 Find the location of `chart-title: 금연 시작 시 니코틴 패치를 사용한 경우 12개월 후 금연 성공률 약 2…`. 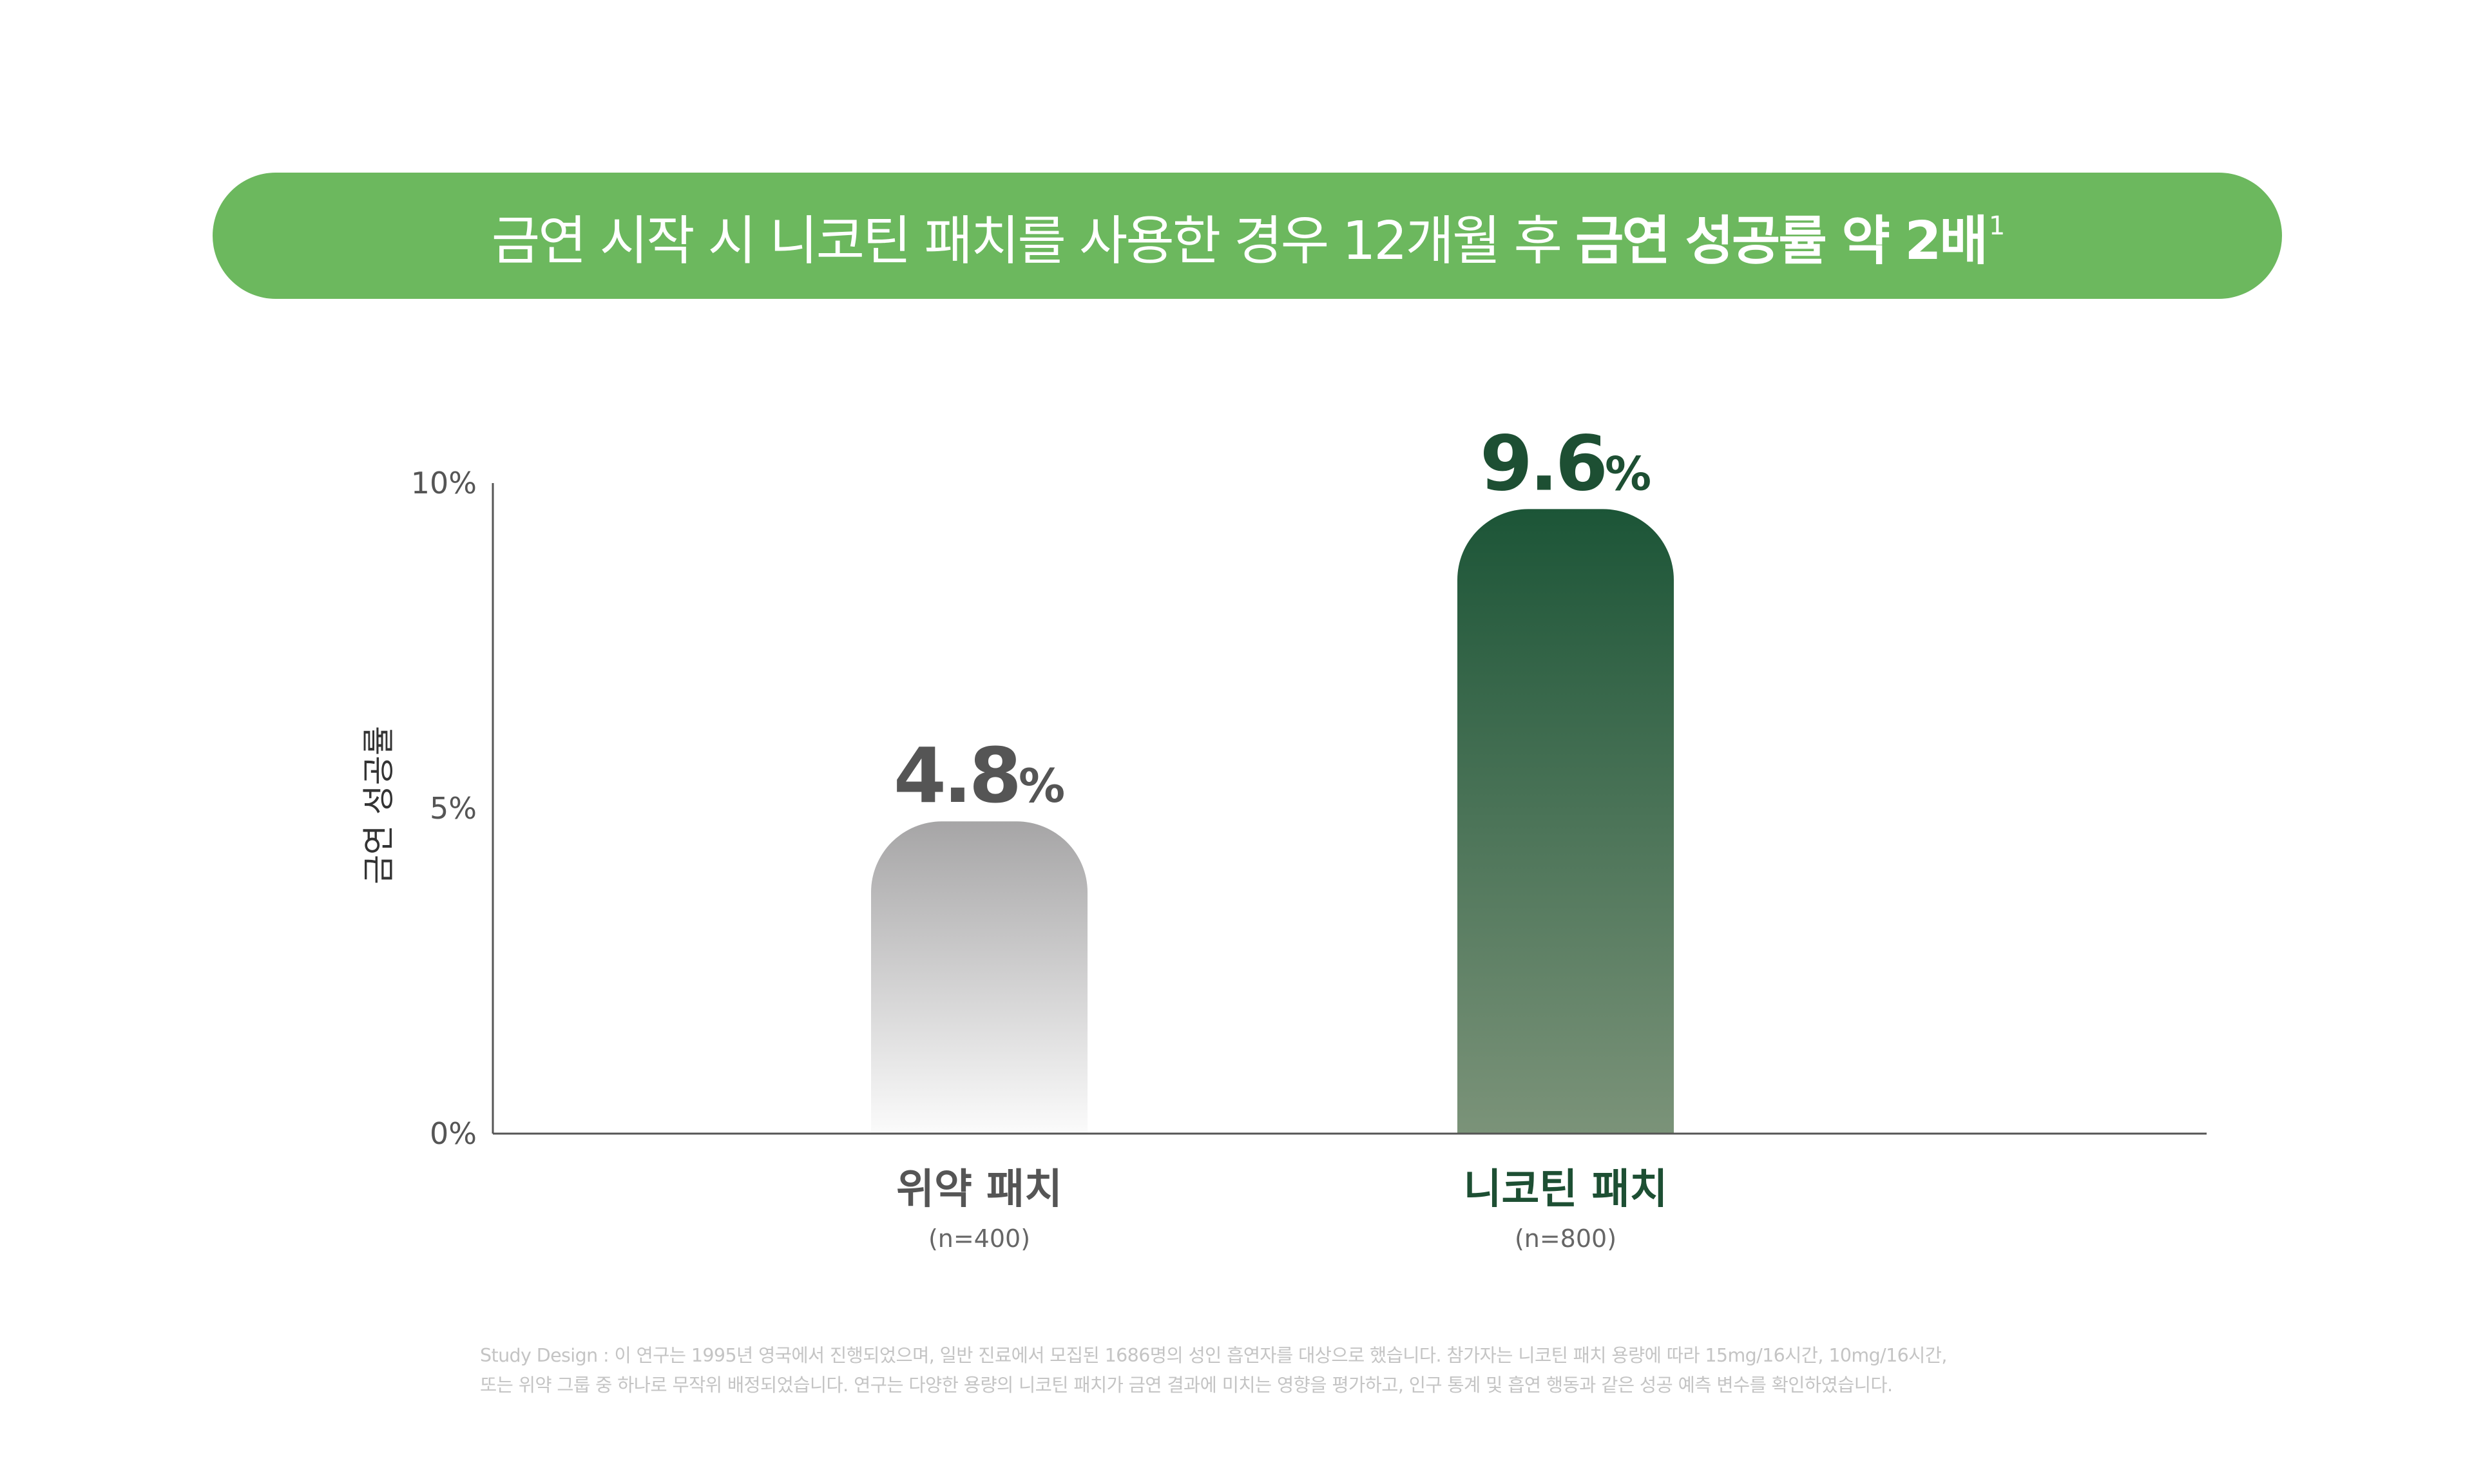

chart-title: 금연 시작 시 니코틴 패치를 사용한 경우 12개월 후 금연 성공률 약 2… is located at coordinates (1248, 236).